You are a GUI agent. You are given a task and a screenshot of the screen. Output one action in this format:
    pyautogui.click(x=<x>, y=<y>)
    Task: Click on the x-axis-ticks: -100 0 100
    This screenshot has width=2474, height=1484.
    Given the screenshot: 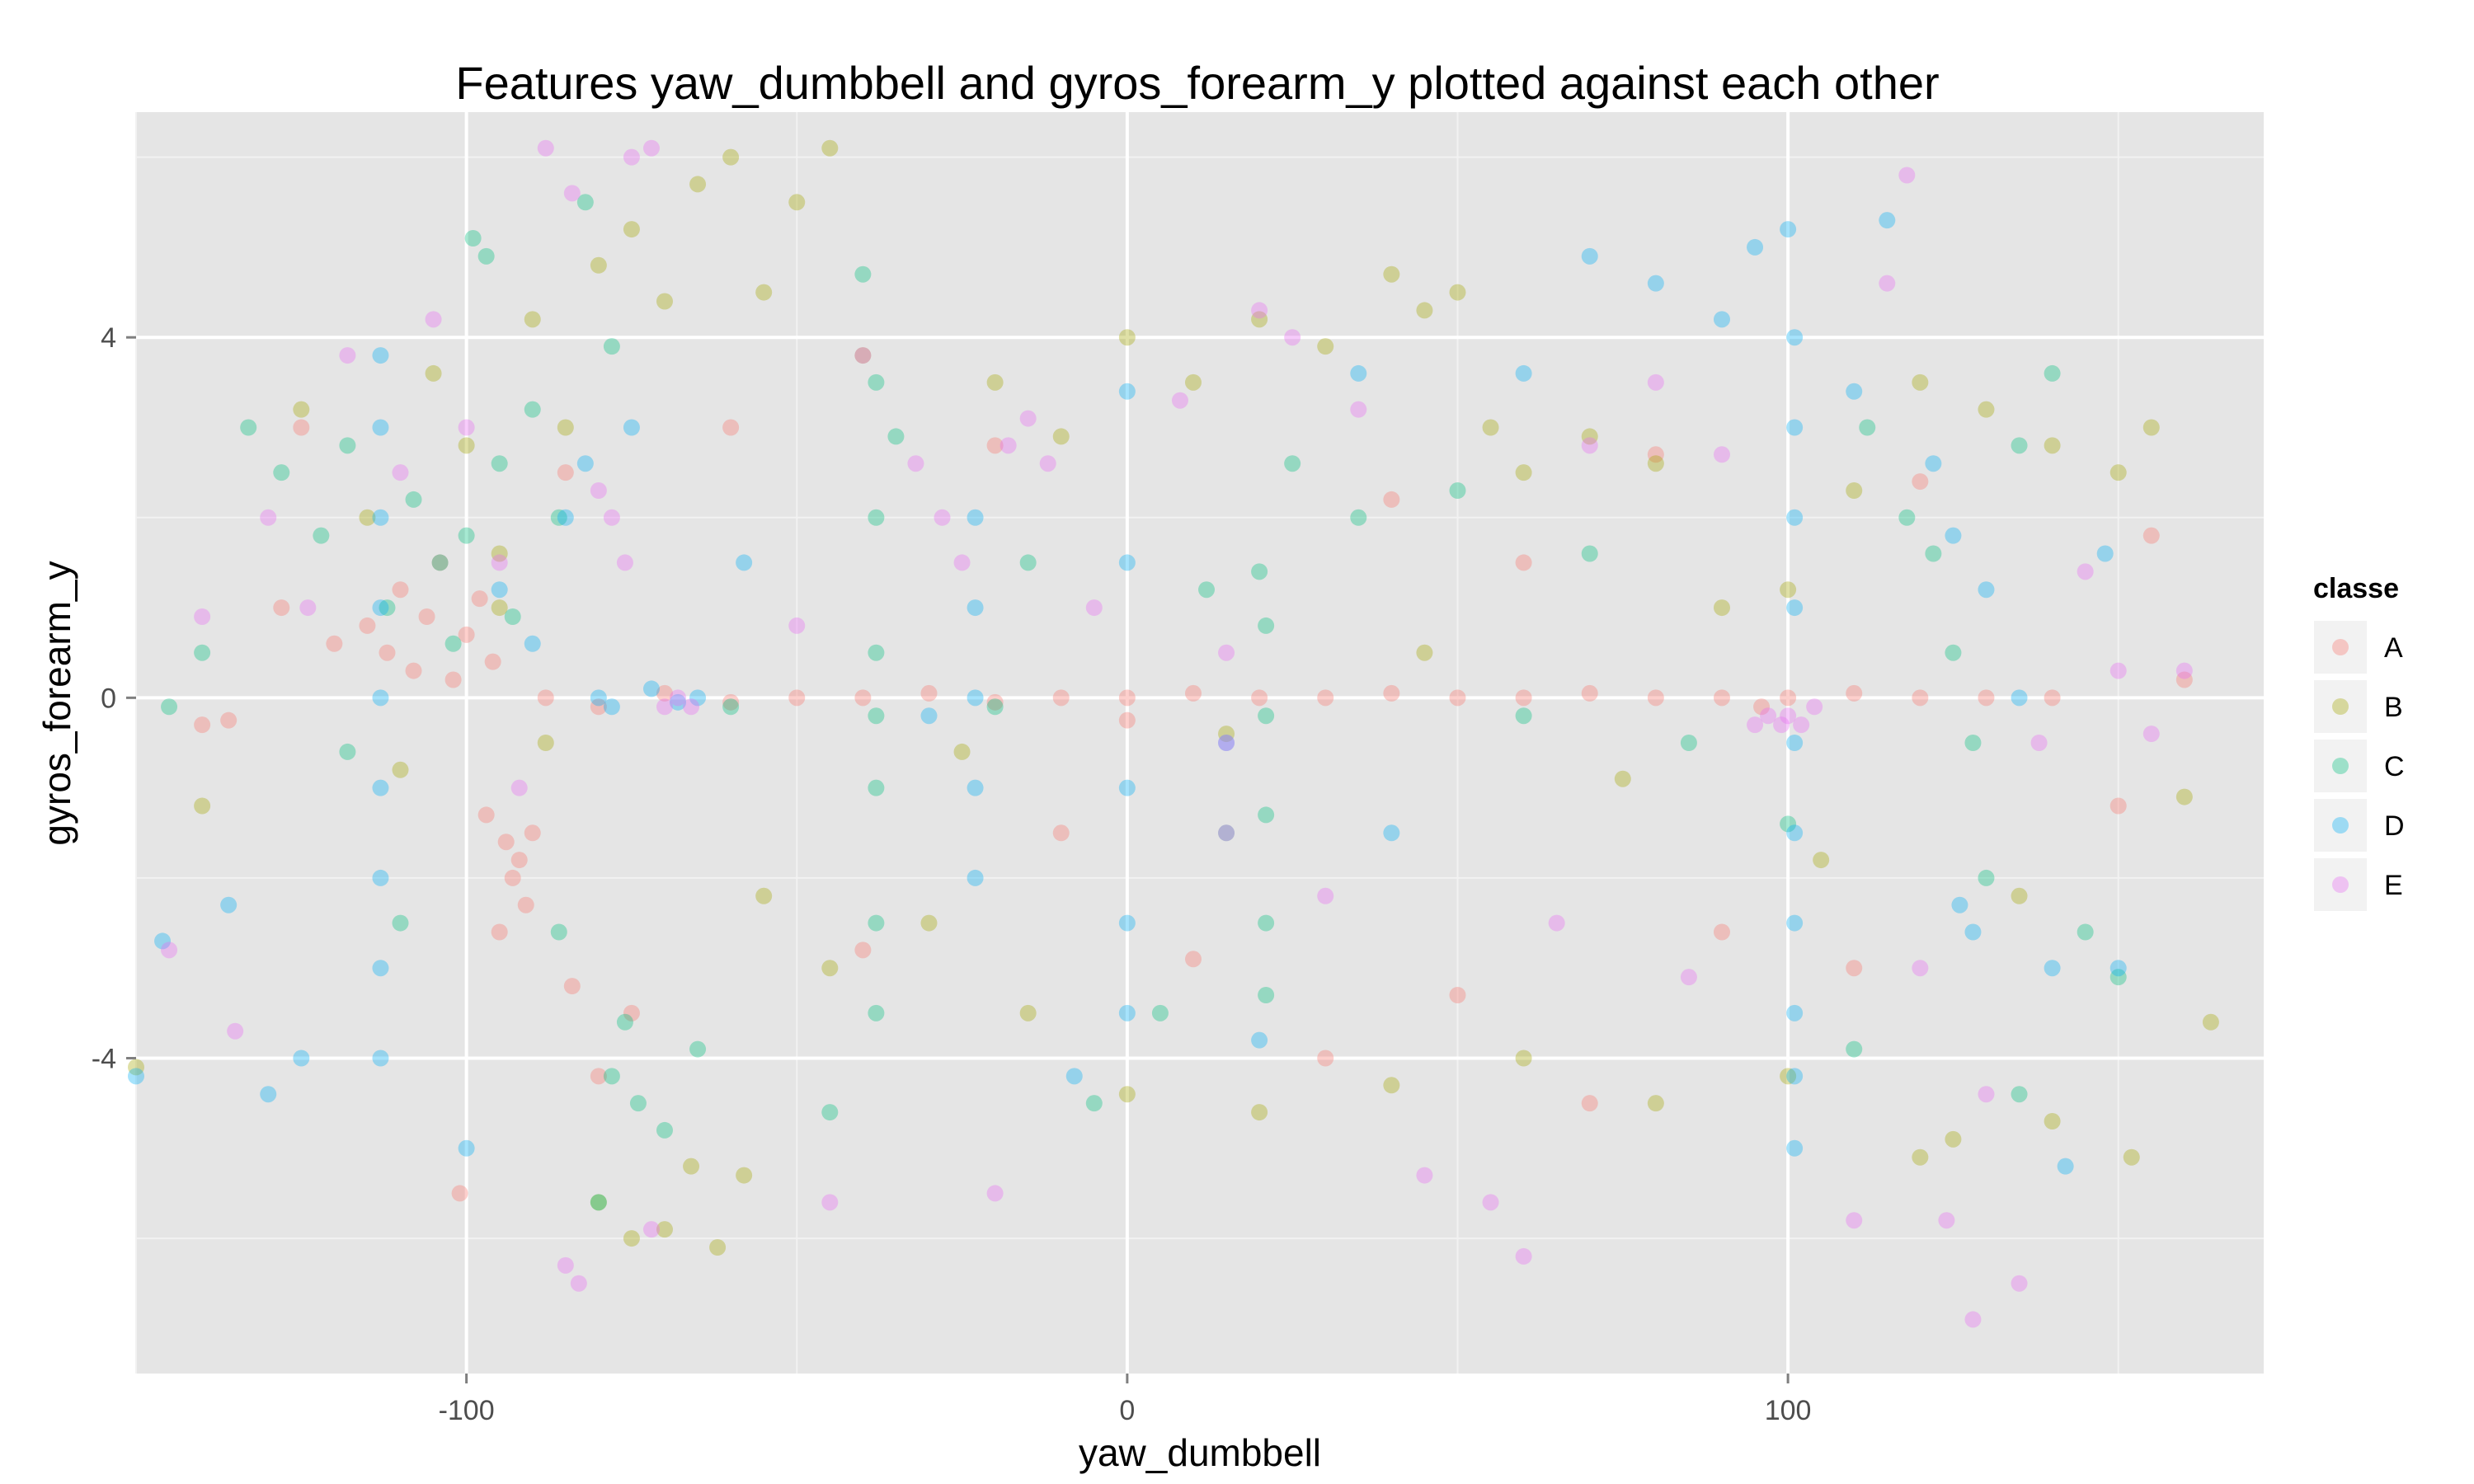 What is the action you would take?
    pyautogui.click(x=1125, y=1400)
    